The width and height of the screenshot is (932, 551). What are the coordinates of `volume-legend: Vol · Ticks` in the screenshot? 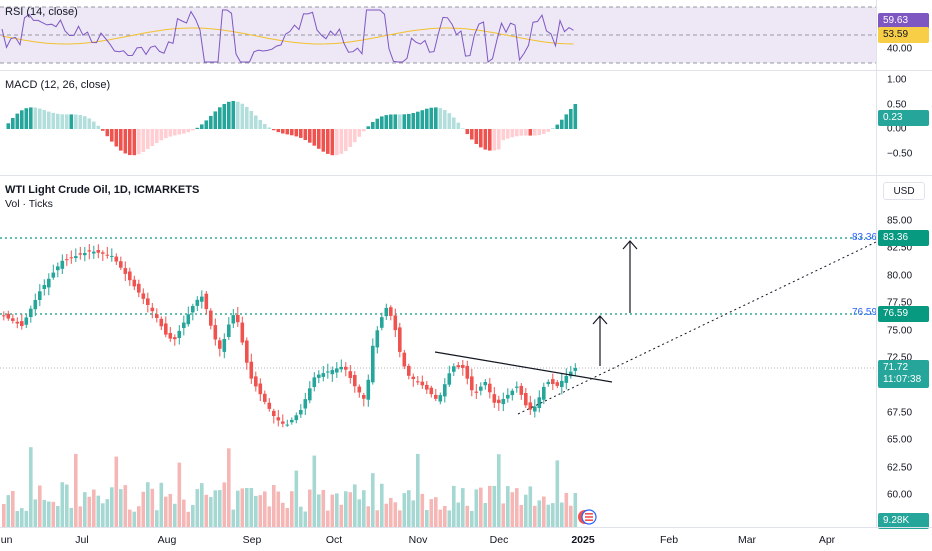 It's located at (29, 204).